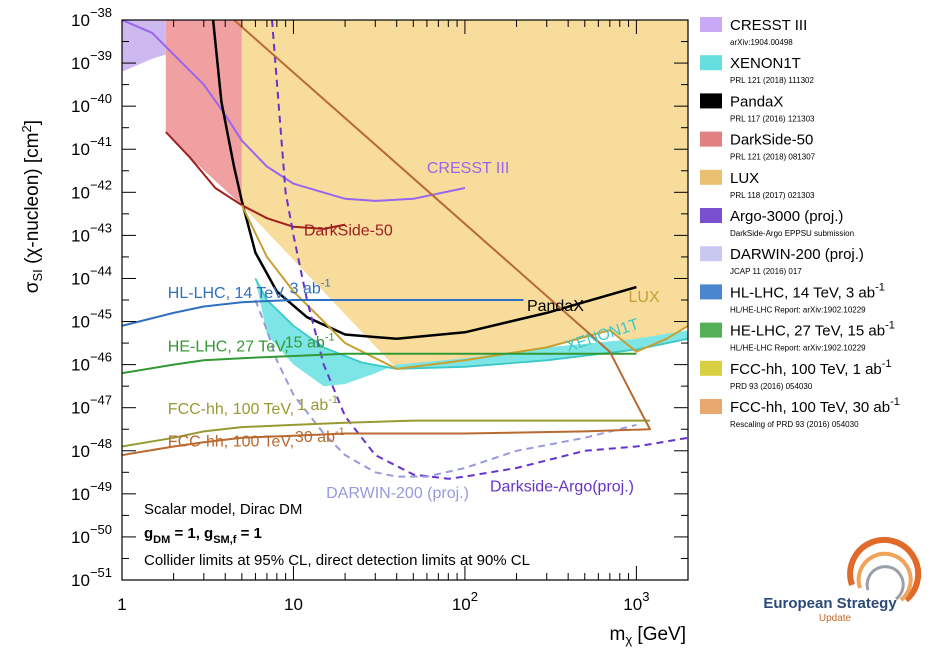 This screenshot has height=660, width=936. What do you see at coordinates (786, 216) in the screenshot?
I see `legend-label: Argo-3000 (proj.)` at bounding box center [786, 216].